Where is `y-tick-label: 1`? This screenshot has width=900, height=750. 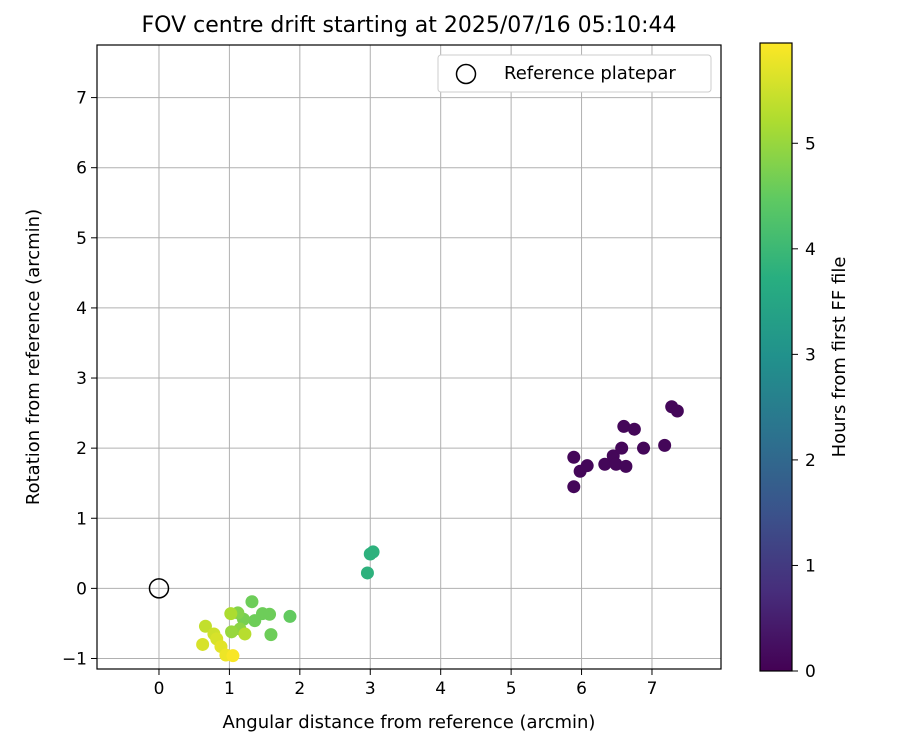
y-tick-label: 1 is located at coordinates (81, 519).